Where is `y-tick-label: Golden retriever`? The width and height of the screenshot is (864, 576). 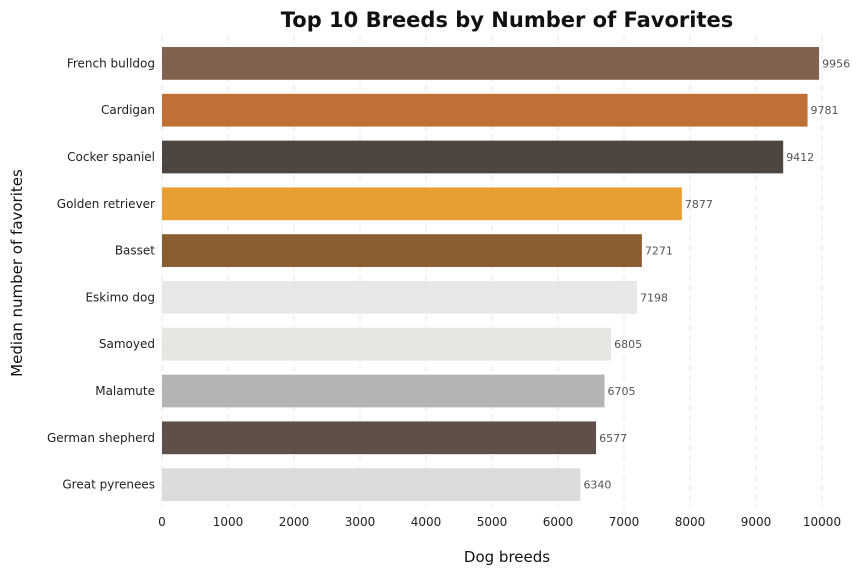 y-tick-label: Golden retriever is located at coordinates (106, 204).